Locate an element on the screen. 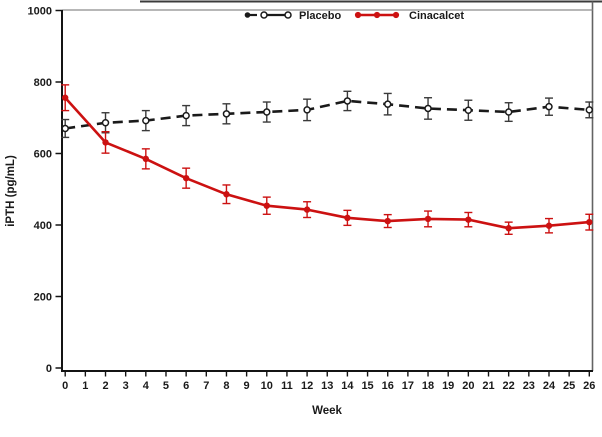  x-tick-label: 4 is located at coordinates (146, 386).